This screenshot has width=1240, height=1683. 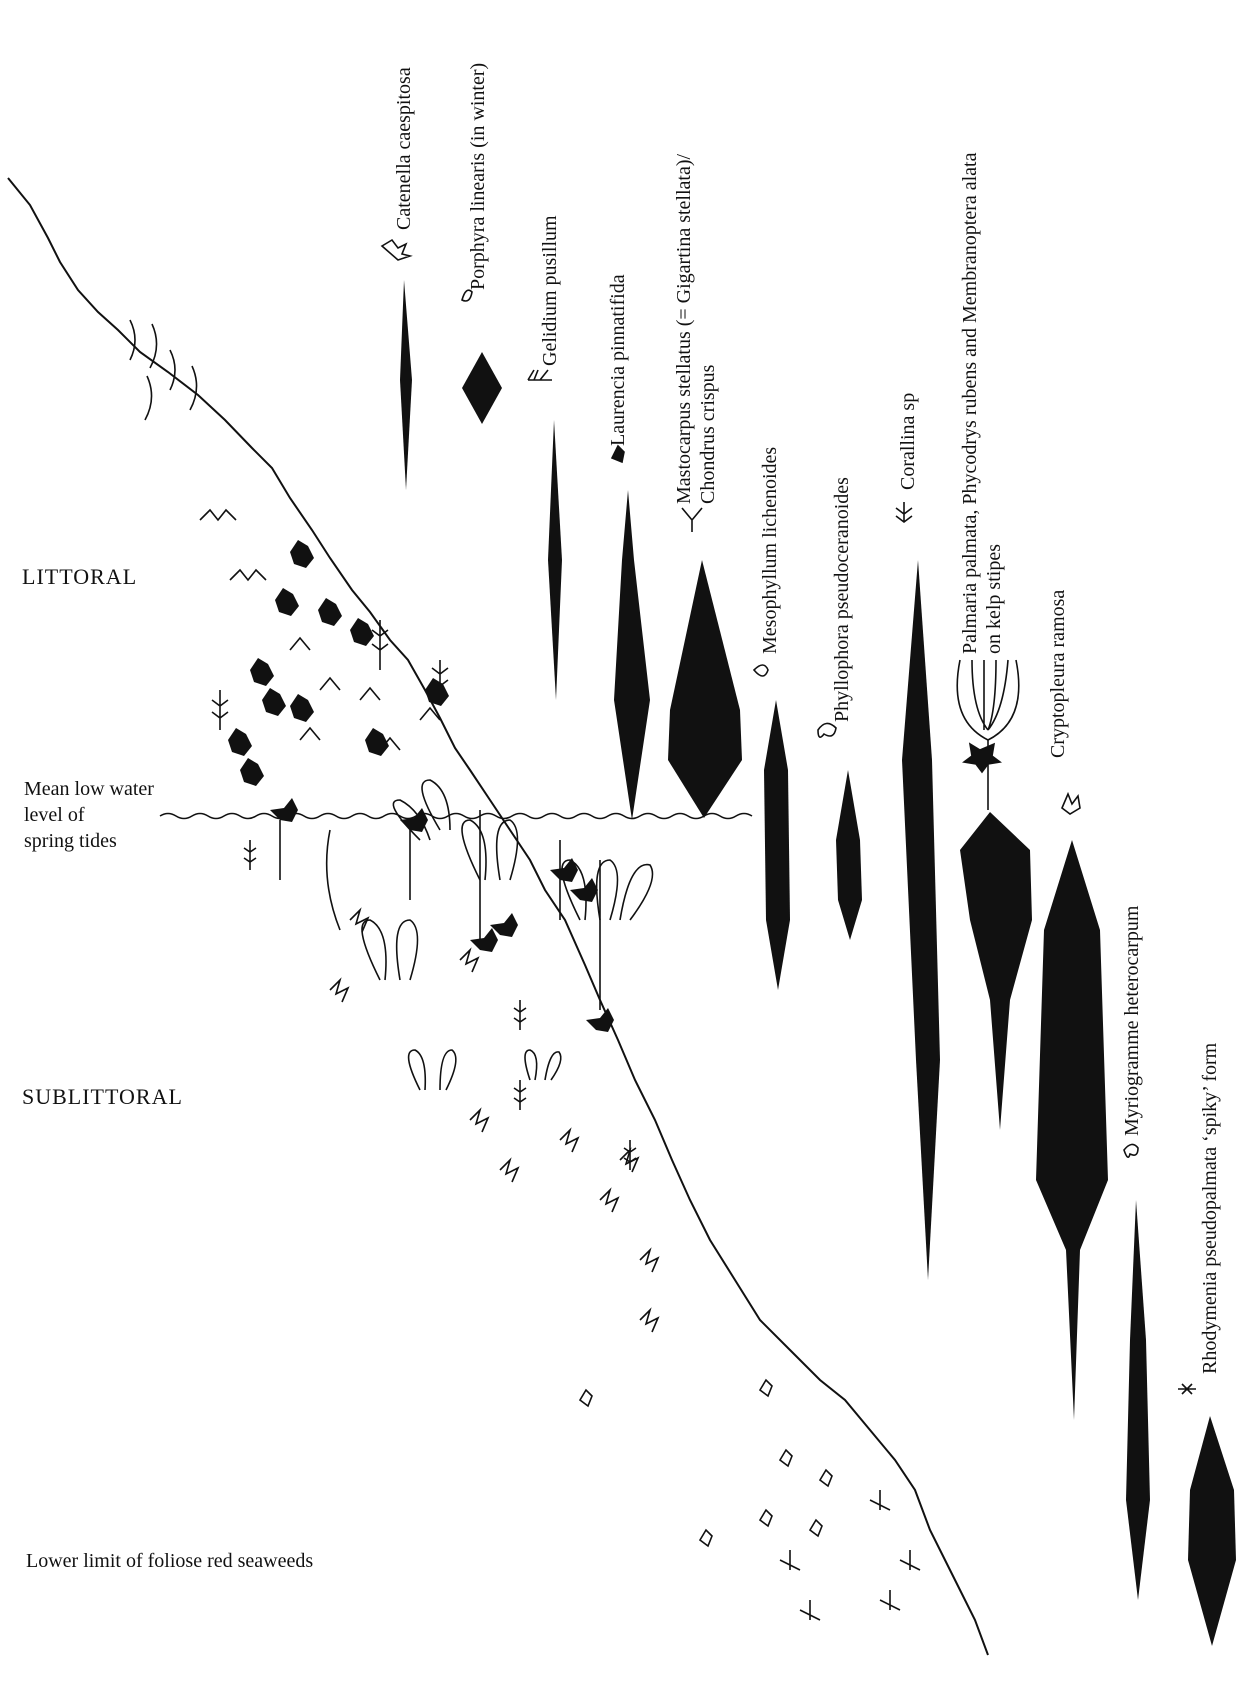 What do you see at coordinates (442, 915) in the screenshot?
I see `sublittoral-dark-holdfasts` at bounding box center [442, 915].